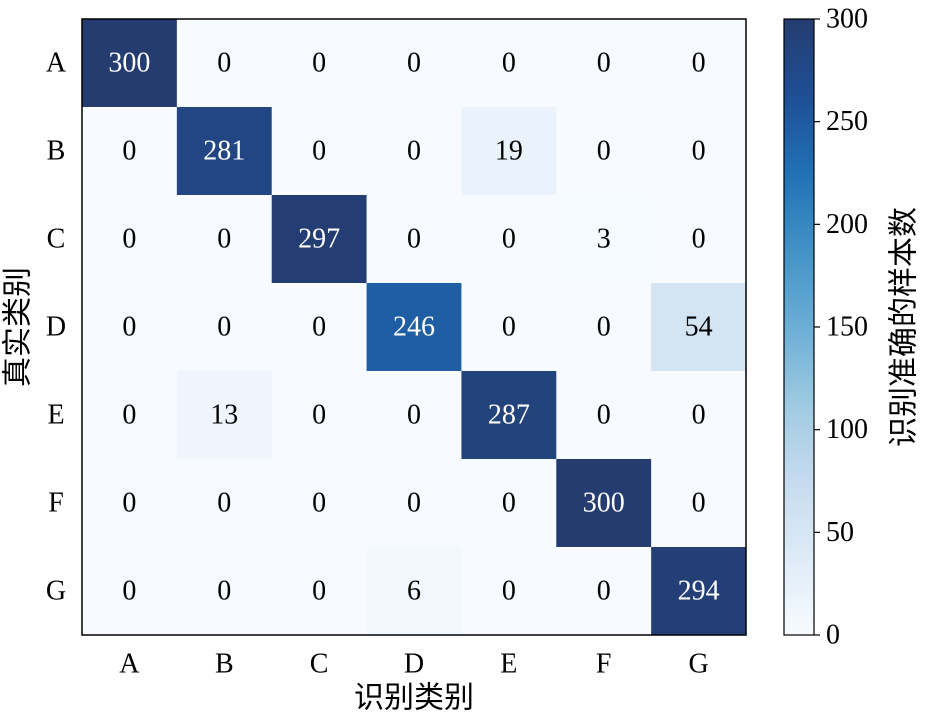  Describe the element at coordinates (698, 664) in the screenshot. I see `x-tick-label: G` at that location.